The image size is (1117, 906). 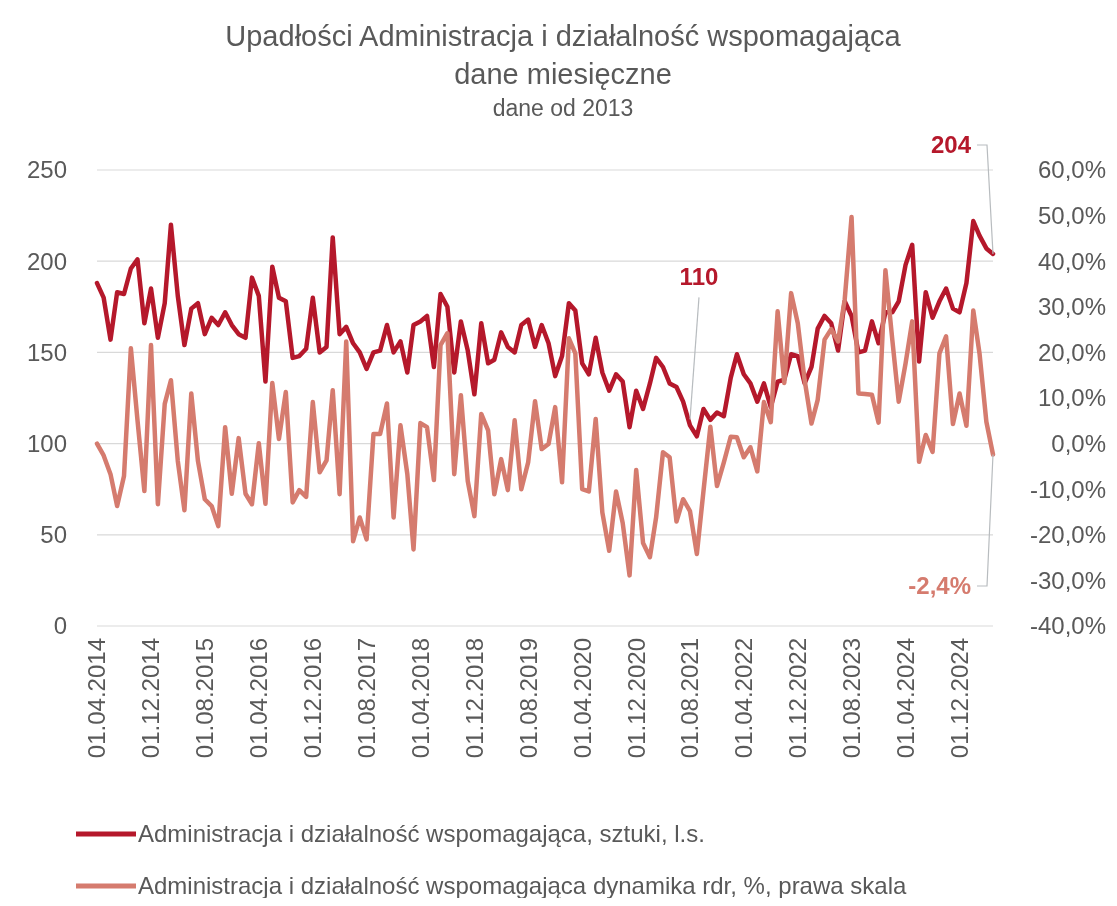 I want to click on annotation: 110, so click(x=699, y=277).